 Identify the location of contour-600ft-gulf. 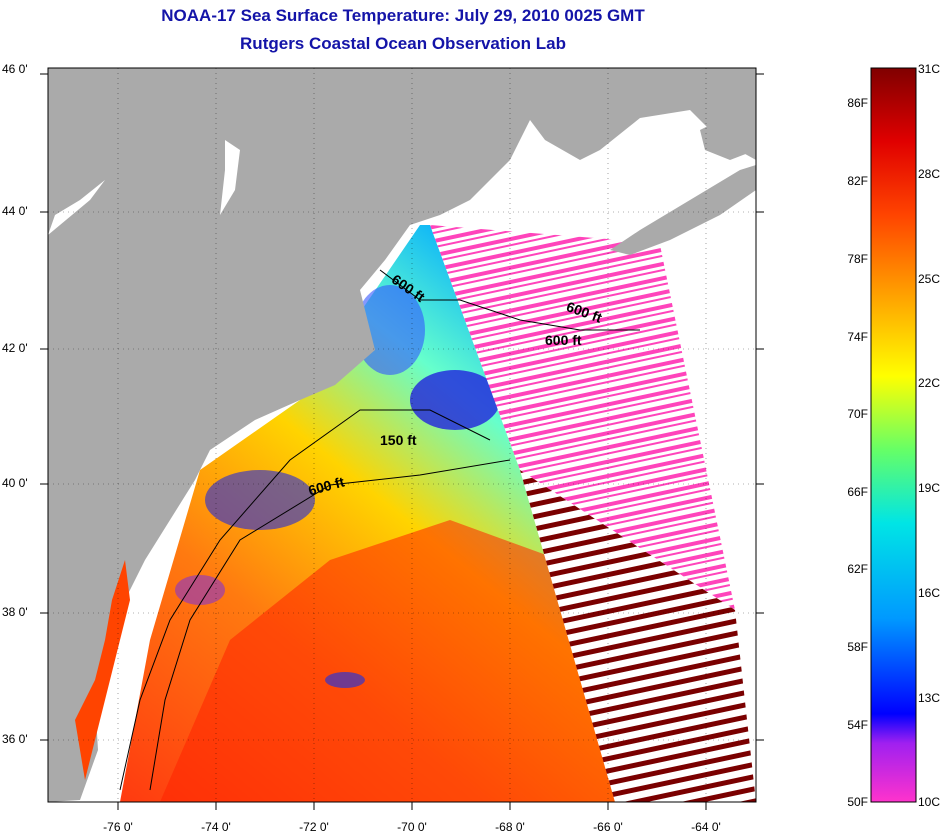
(509, 300).